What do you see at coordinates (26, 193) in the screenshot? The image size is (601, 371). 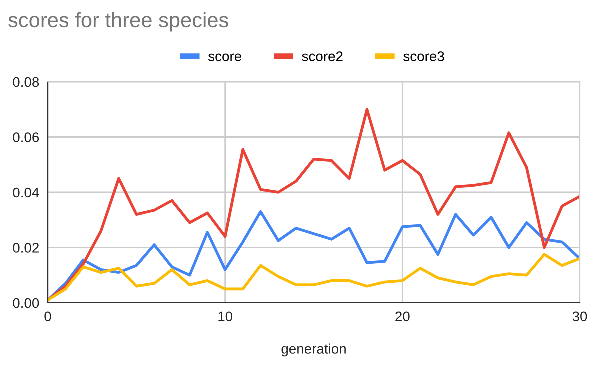 I see `y-tick-label: 0.04` at bounding box center [26, 193].